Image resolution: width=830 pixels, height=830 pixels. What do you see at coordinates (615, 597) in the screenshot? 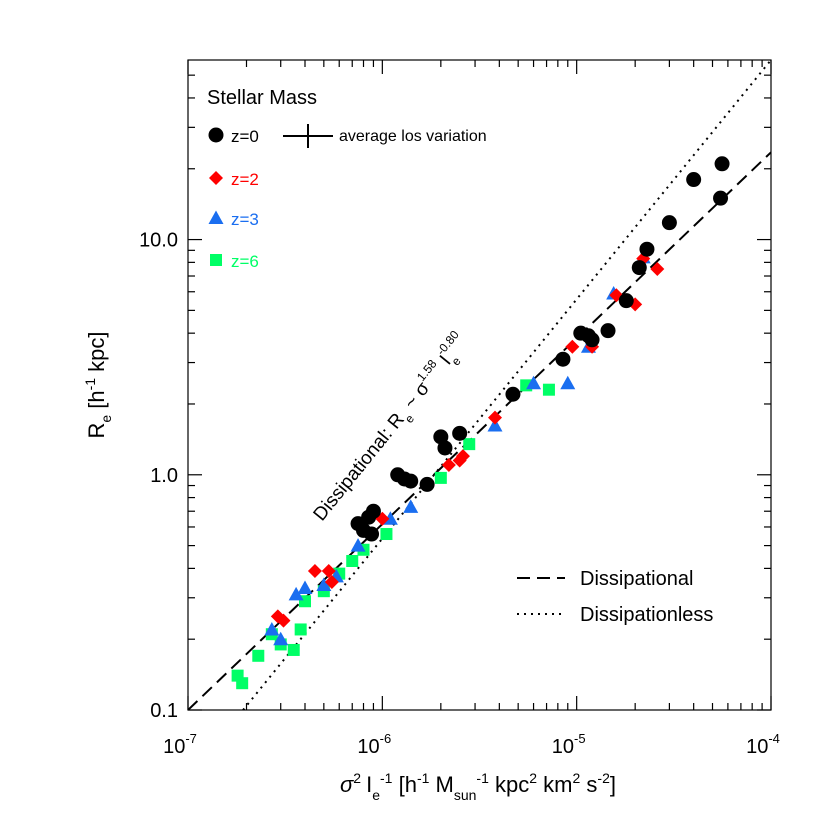
I see `line-legend: Dissipational Dissipationless` at bounding box center [615, 597].